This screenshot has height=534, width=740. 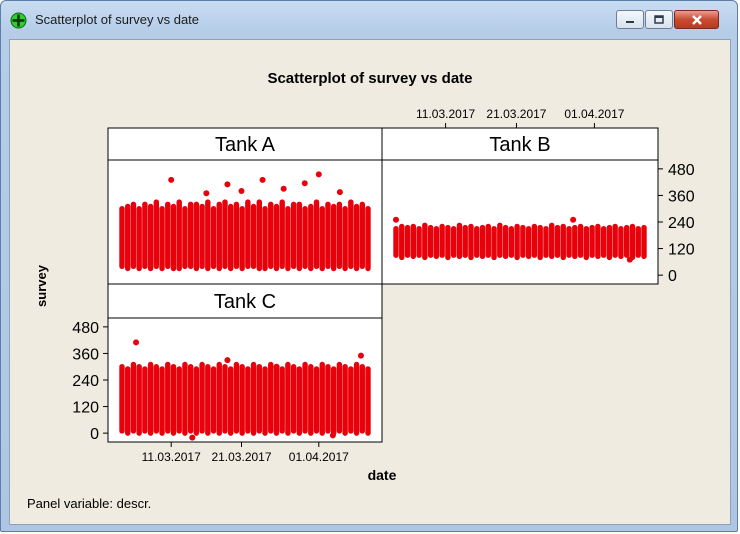 I want to click on x-tick-label-top: 11.03.2017, so click(x=445, y=114).